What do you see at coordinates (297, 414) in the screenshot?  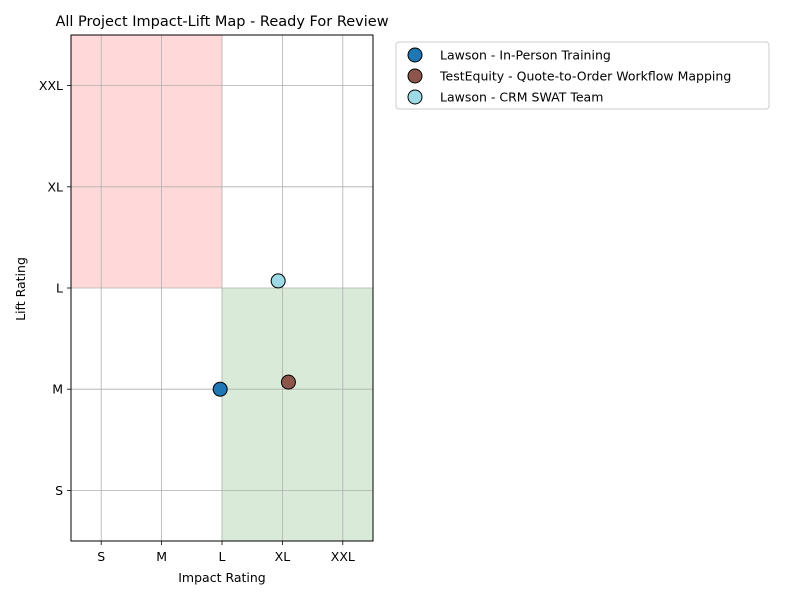 I see `region-low-lift-high-impact` at bounding box center [297, 414].